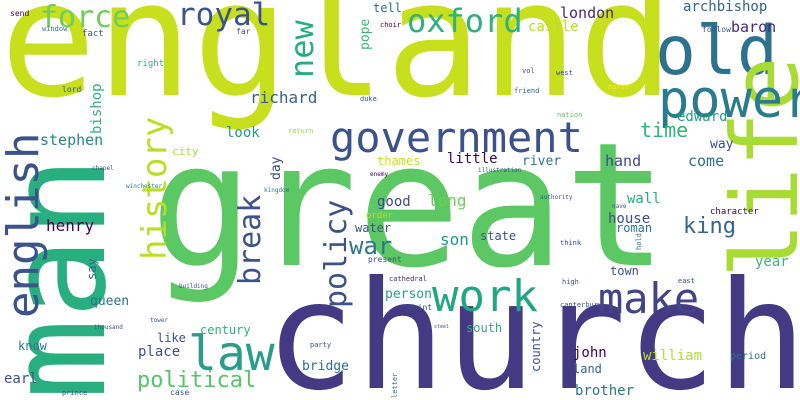 This screenshot has height=400, width=800. What do you see at coordinates (536, 346) in the screenshot?
I see `word-country: country` at bounding box center [536, 346].